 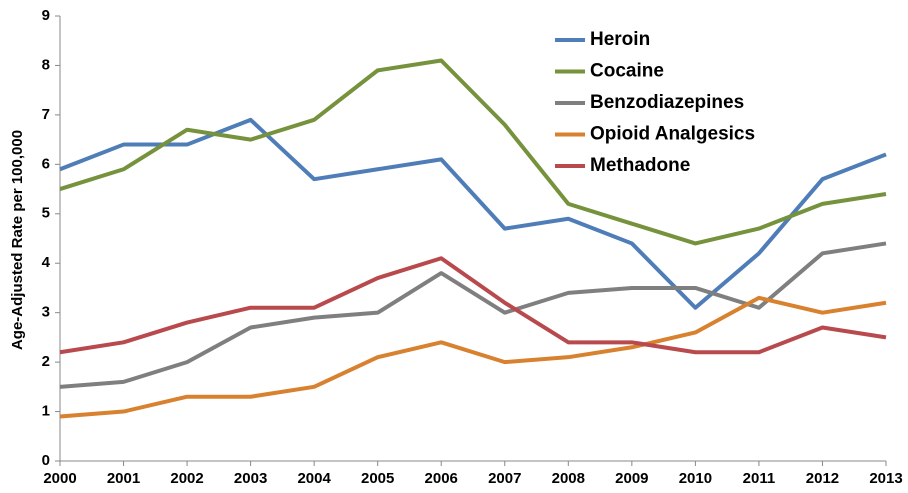 I want to click on legend-label: Methadone, so click(x=640, y=165).